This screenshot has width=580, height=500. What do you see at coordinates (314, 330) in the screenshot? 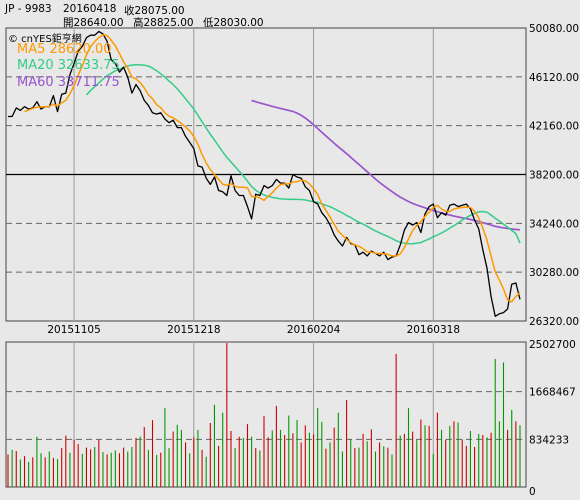
I see `x-tick-label: 20160204` at bounding box center [314, 330].